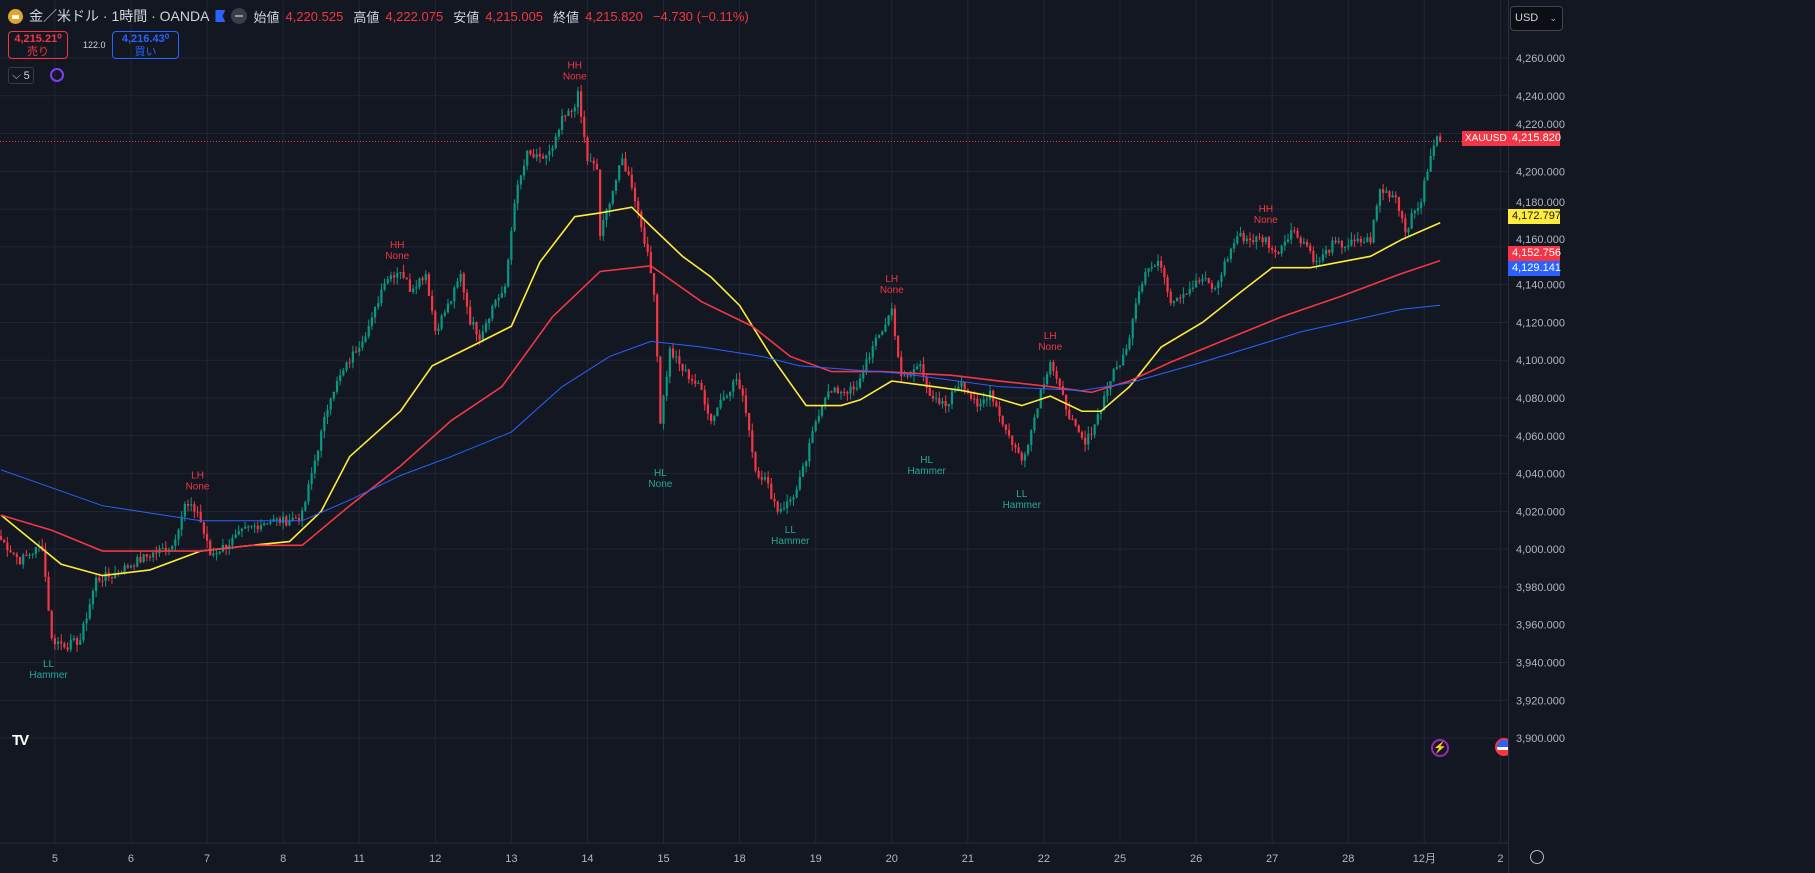 The width and height of the screenshot is (1815, 873). I want to click on flag-icon, so click(220, 16).